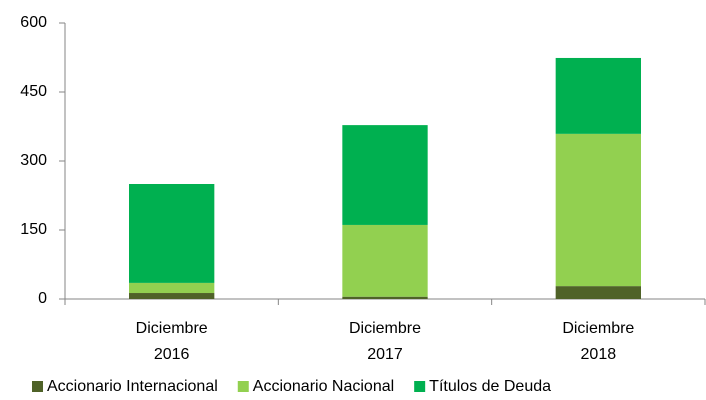 This screenshot has width=706, height=400. What do you see at coordinates (33, 22) in the screenshot?
I see `y-tick-label: 600` at bounding box center [33, 22].